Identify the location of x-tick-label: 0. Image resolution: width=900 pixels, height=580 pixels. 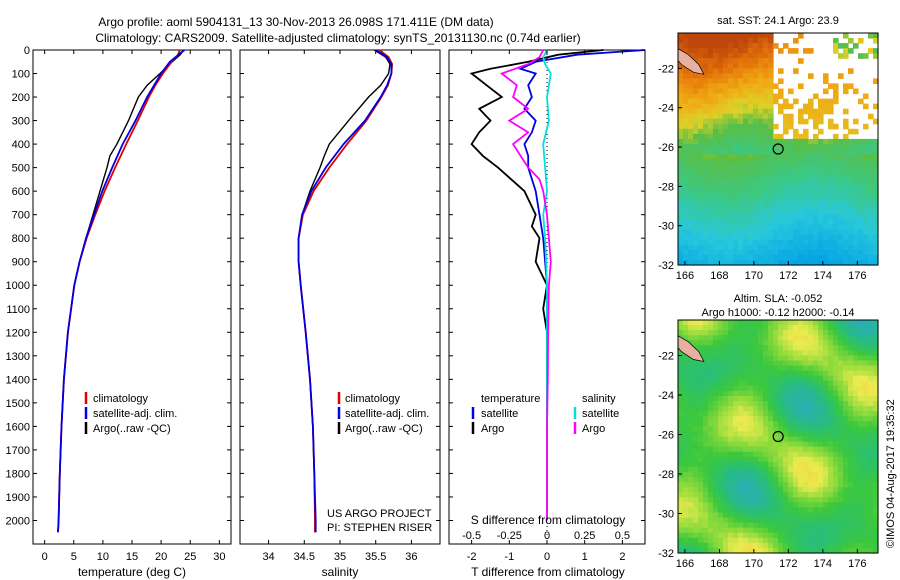
(547, 557).